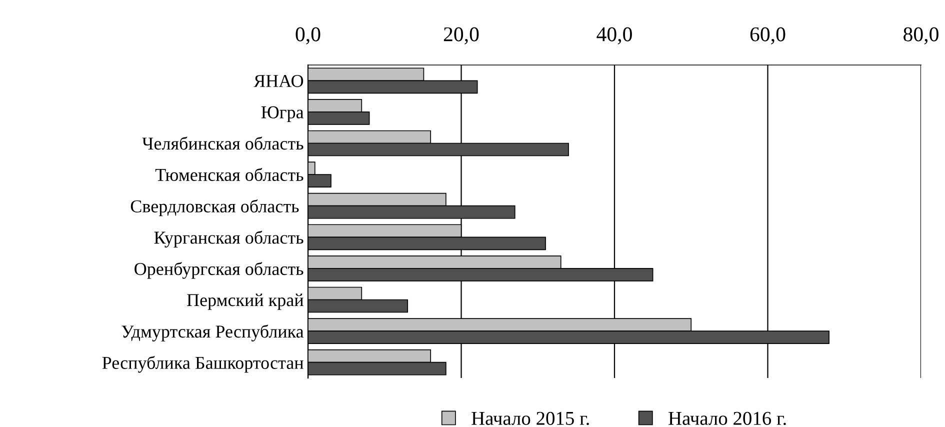  Describe the element at coordinates (214, 207) in the screenshot. I see `y-tick-label: Свердловская область` at that location.